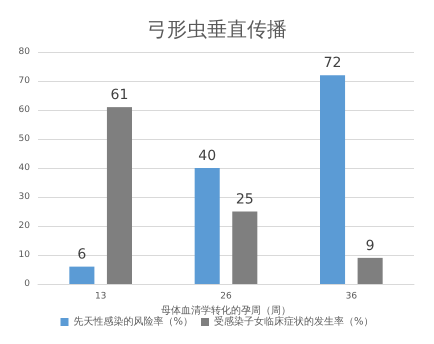  What do you see at coordinates (352, 297) in the screenshot?
I see `x-tick-label: 36` at bounding box center [352, 297].